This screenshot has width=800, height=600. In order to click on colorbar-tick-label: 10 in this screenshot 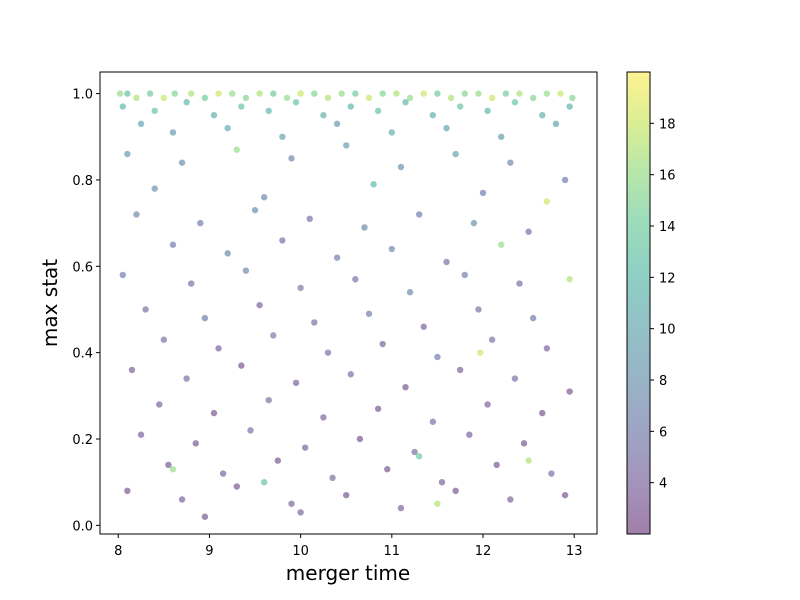, I will do `click(667, 330)`.